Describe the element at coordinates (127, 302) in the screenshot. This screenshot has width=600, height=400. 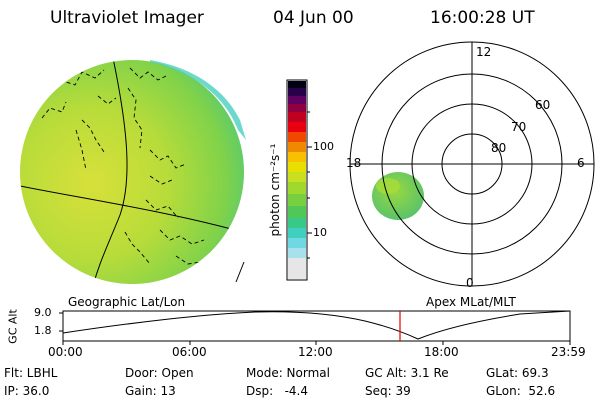
I see `caption-geographic: Geographic Lat/Lon` at that location.